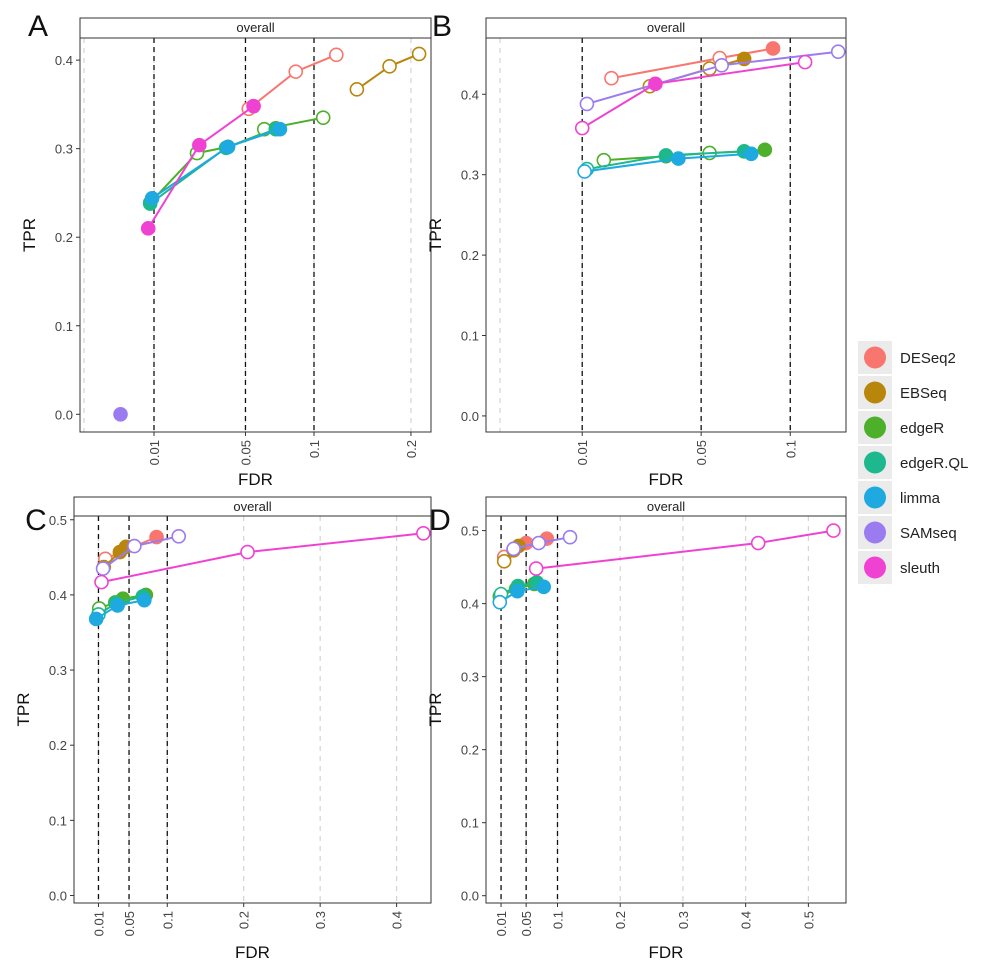 This screenshot has width=1000, height=980. I want to click on legend-item-samseq: SAMseq, so click(907, 532).